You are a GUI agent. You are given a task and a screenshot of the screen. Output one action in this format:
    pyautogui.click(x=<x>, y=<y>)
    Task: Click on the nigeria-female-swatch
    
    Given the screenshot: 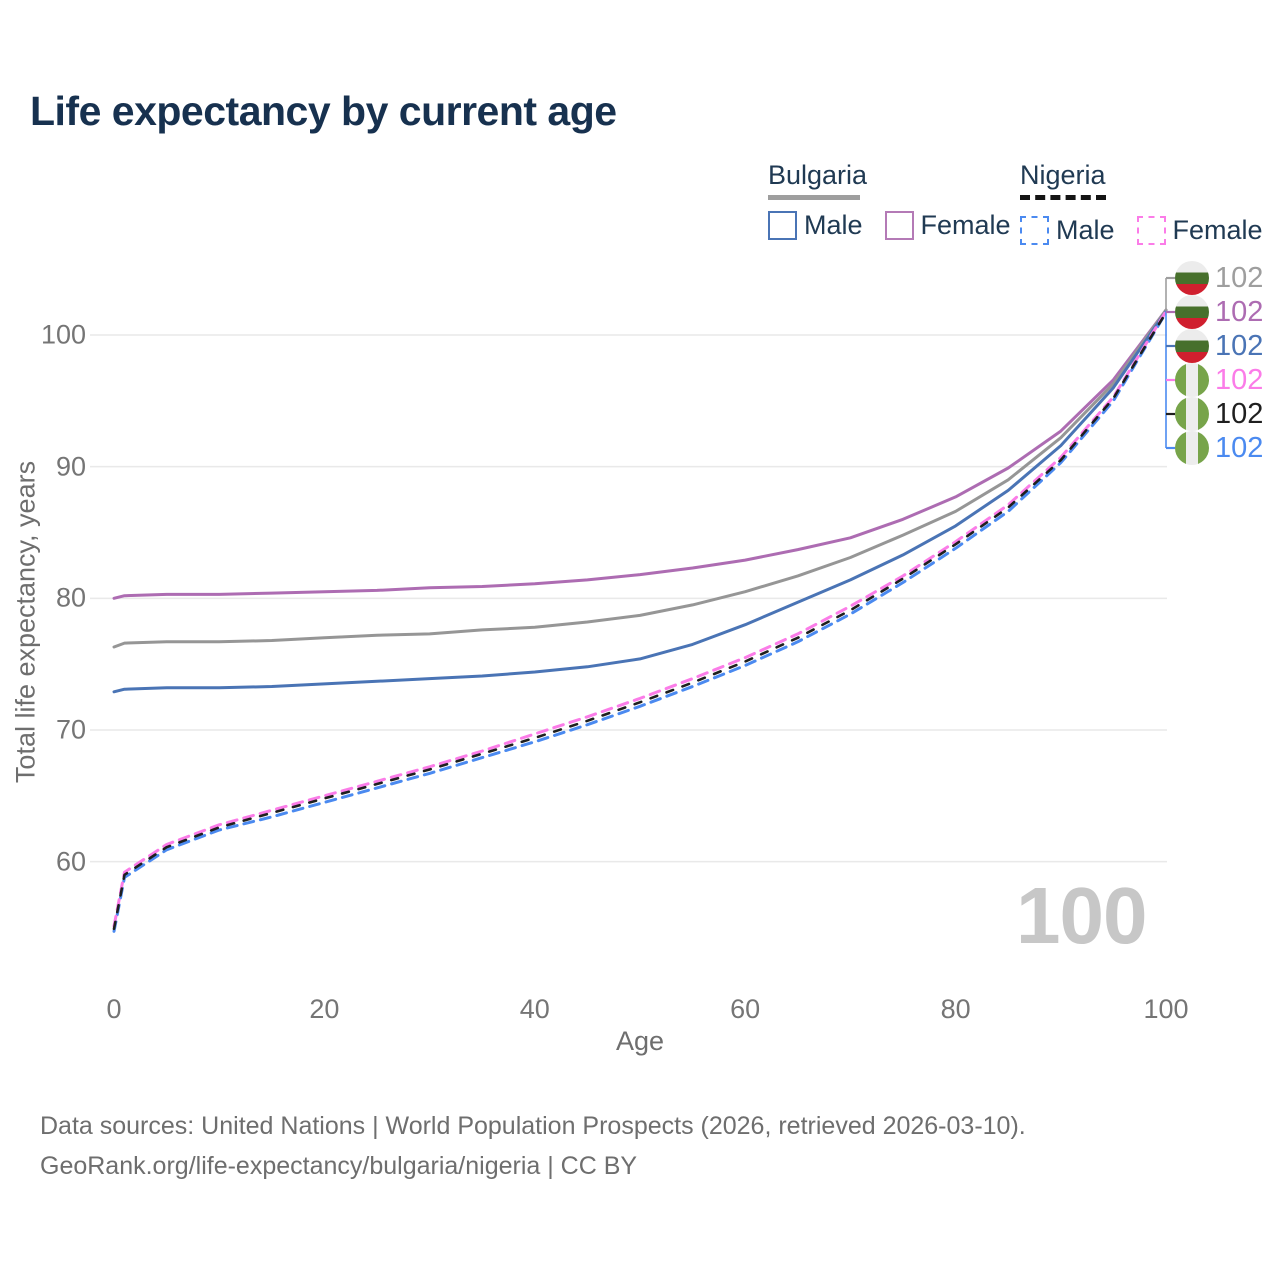 What is the action you would take?
    pyautogui.click(x=1151, y=230)
    